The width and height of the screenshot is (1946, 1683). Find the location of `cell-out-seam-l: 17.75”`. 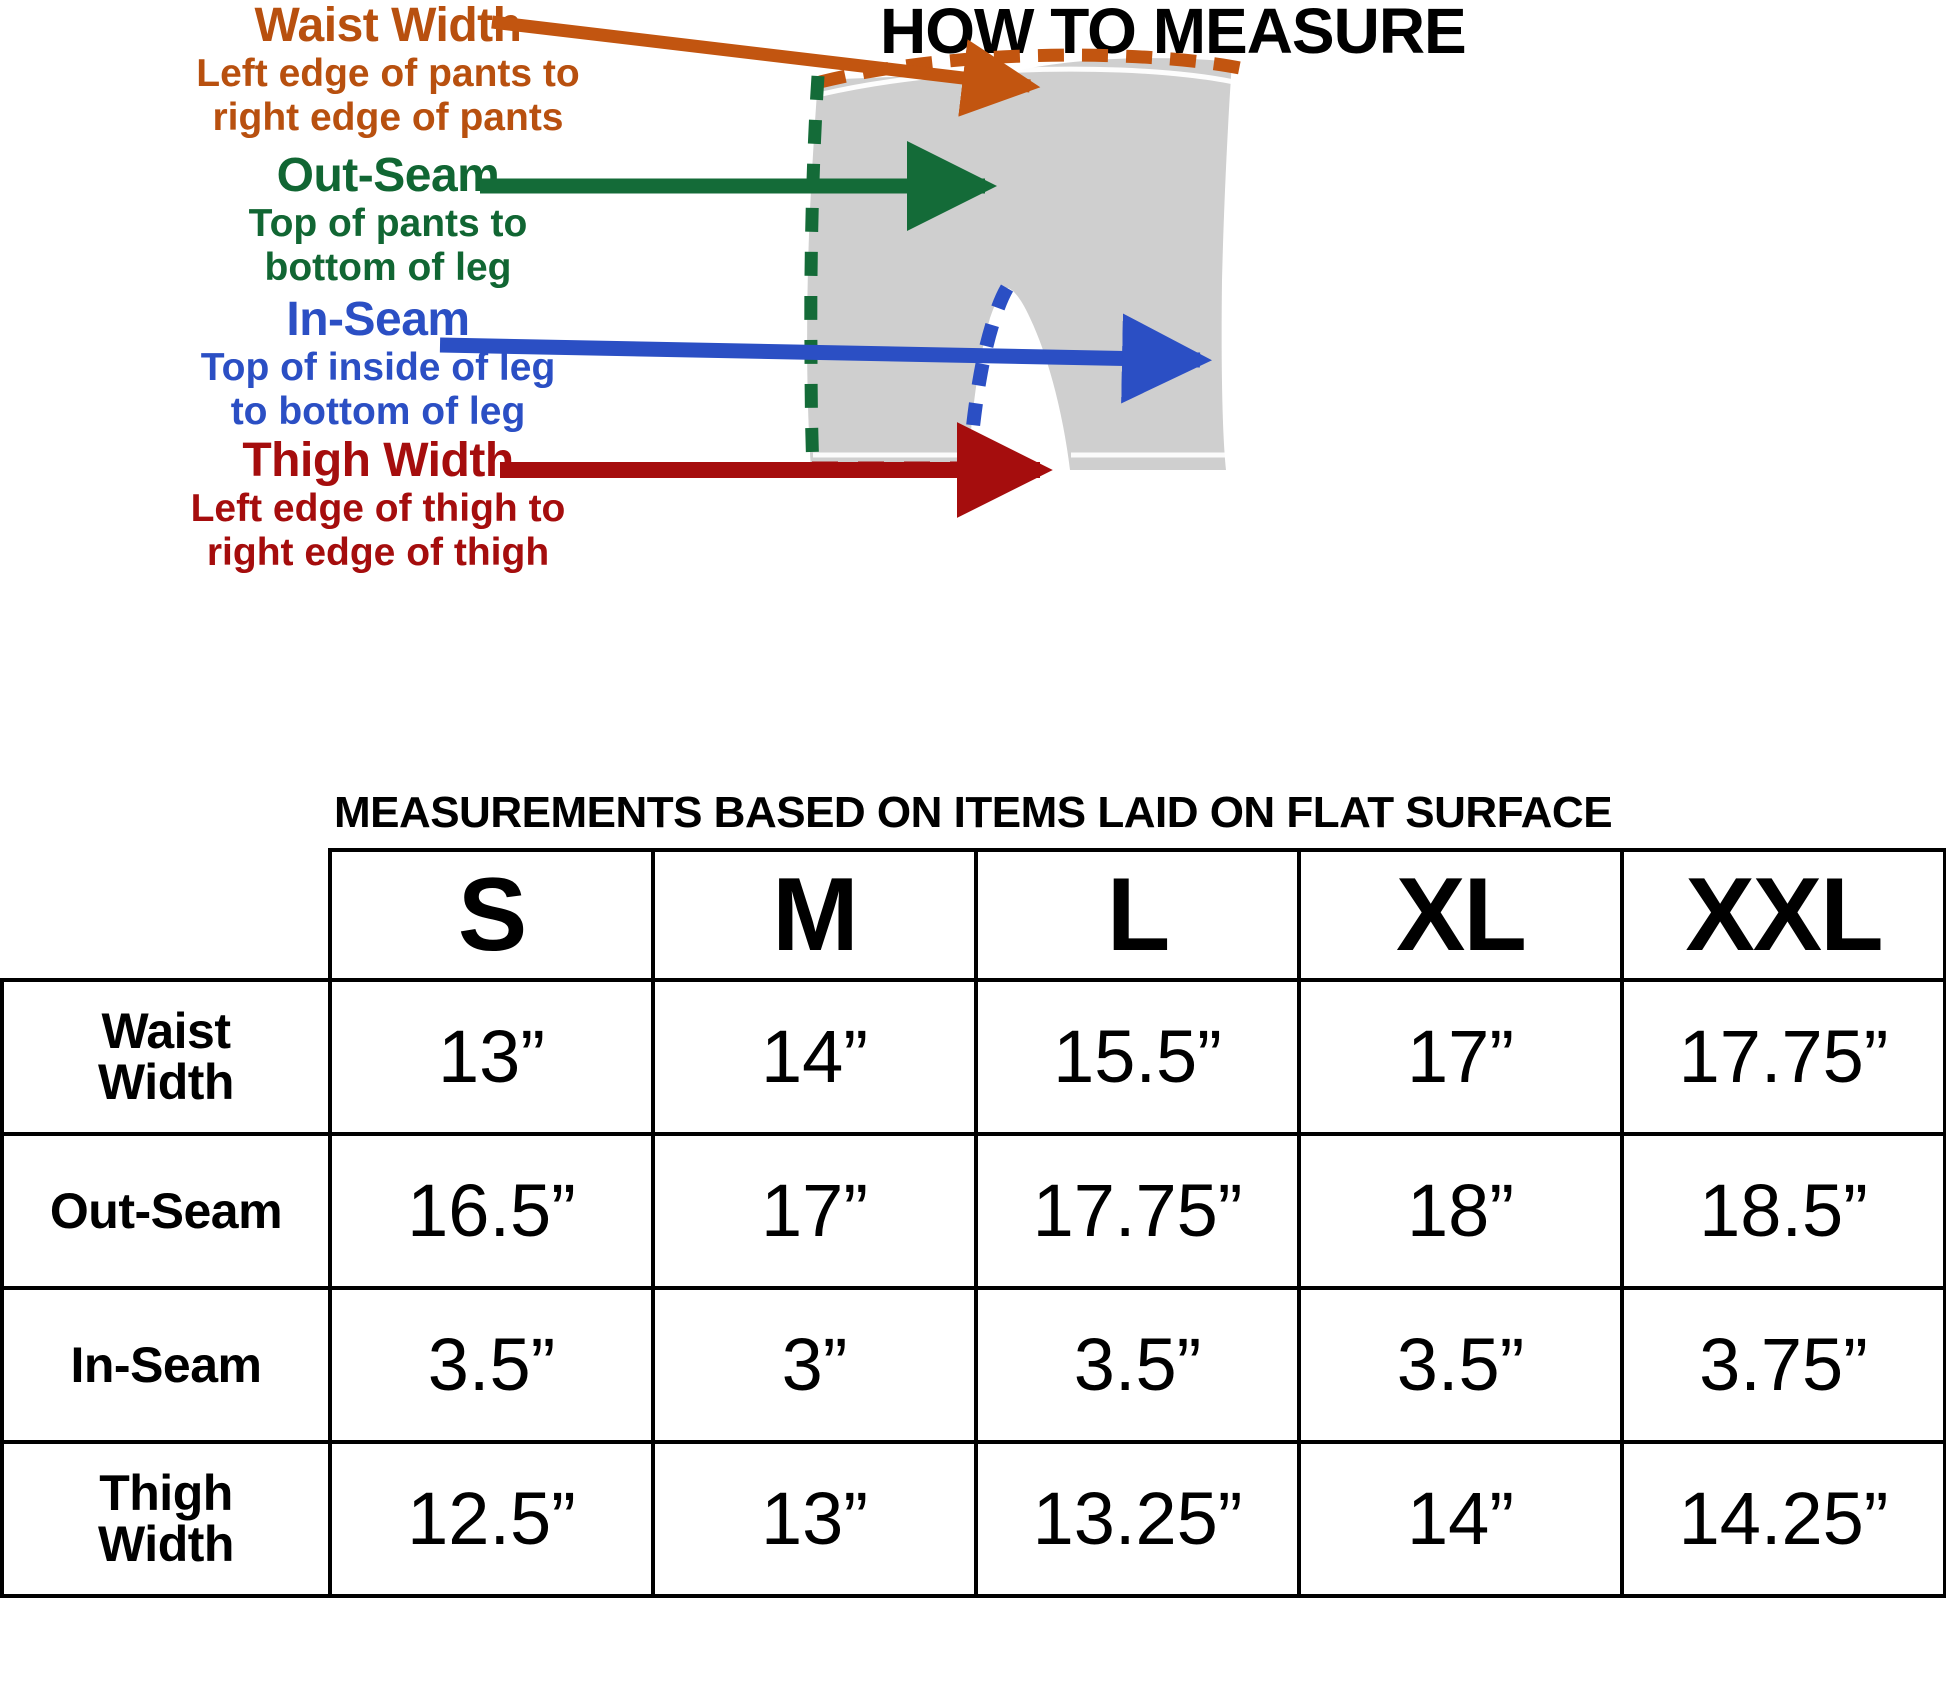

cell-out-seam-l: 17.75” is located at coordinates (1137, 1211).